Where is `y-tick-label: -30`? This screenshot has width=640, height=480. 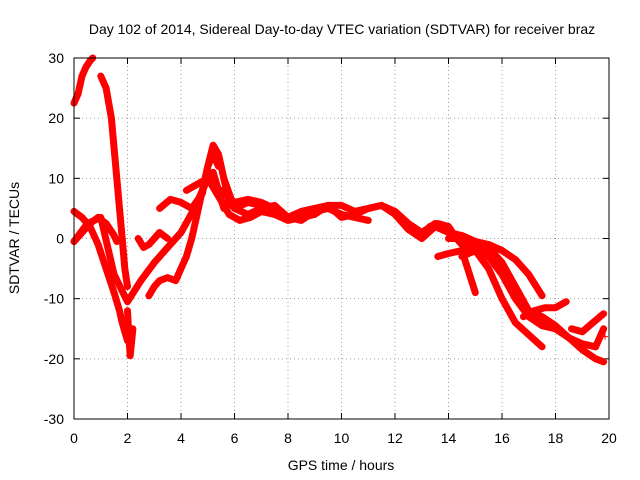 y-tick-label: -30 is located at coordinates (54, 419).